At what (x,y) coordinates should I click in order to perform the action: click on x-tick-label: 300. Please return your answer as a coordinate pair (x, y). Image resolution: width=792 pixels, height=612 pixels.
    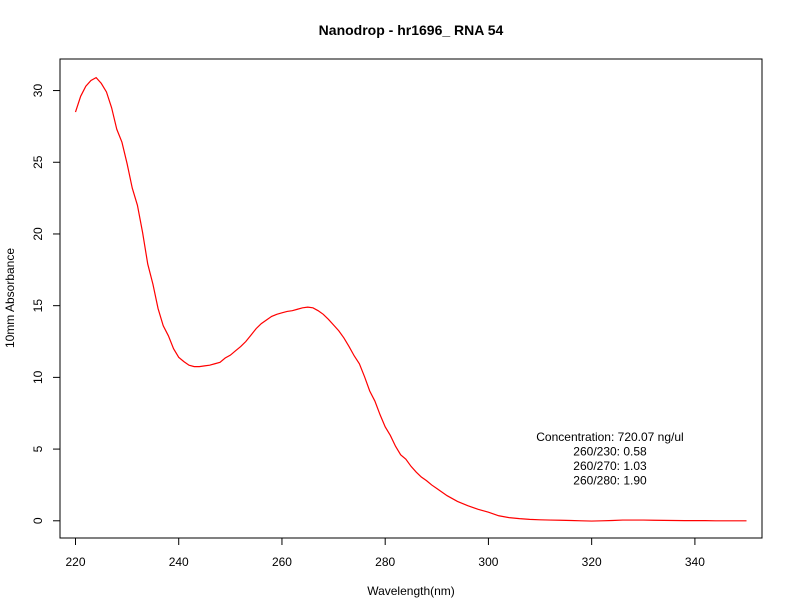
    Looking at the image, I should click on (488, 562).